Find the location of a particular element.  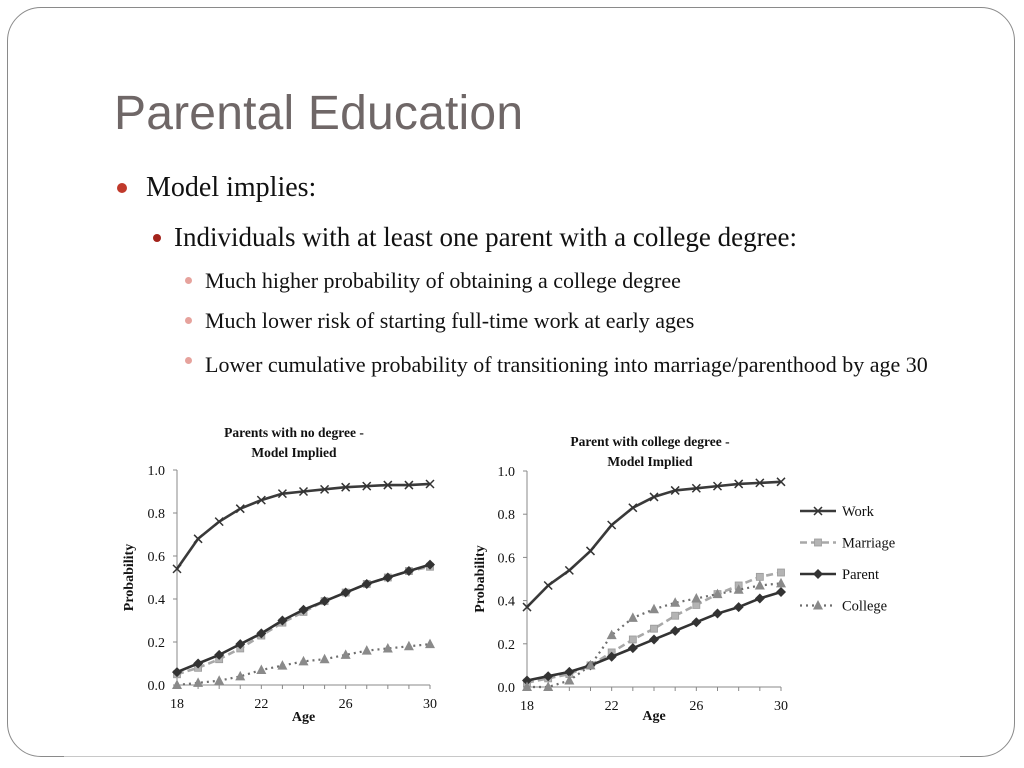

legend-label-parent: Parent is located at coordinates (860, 575).